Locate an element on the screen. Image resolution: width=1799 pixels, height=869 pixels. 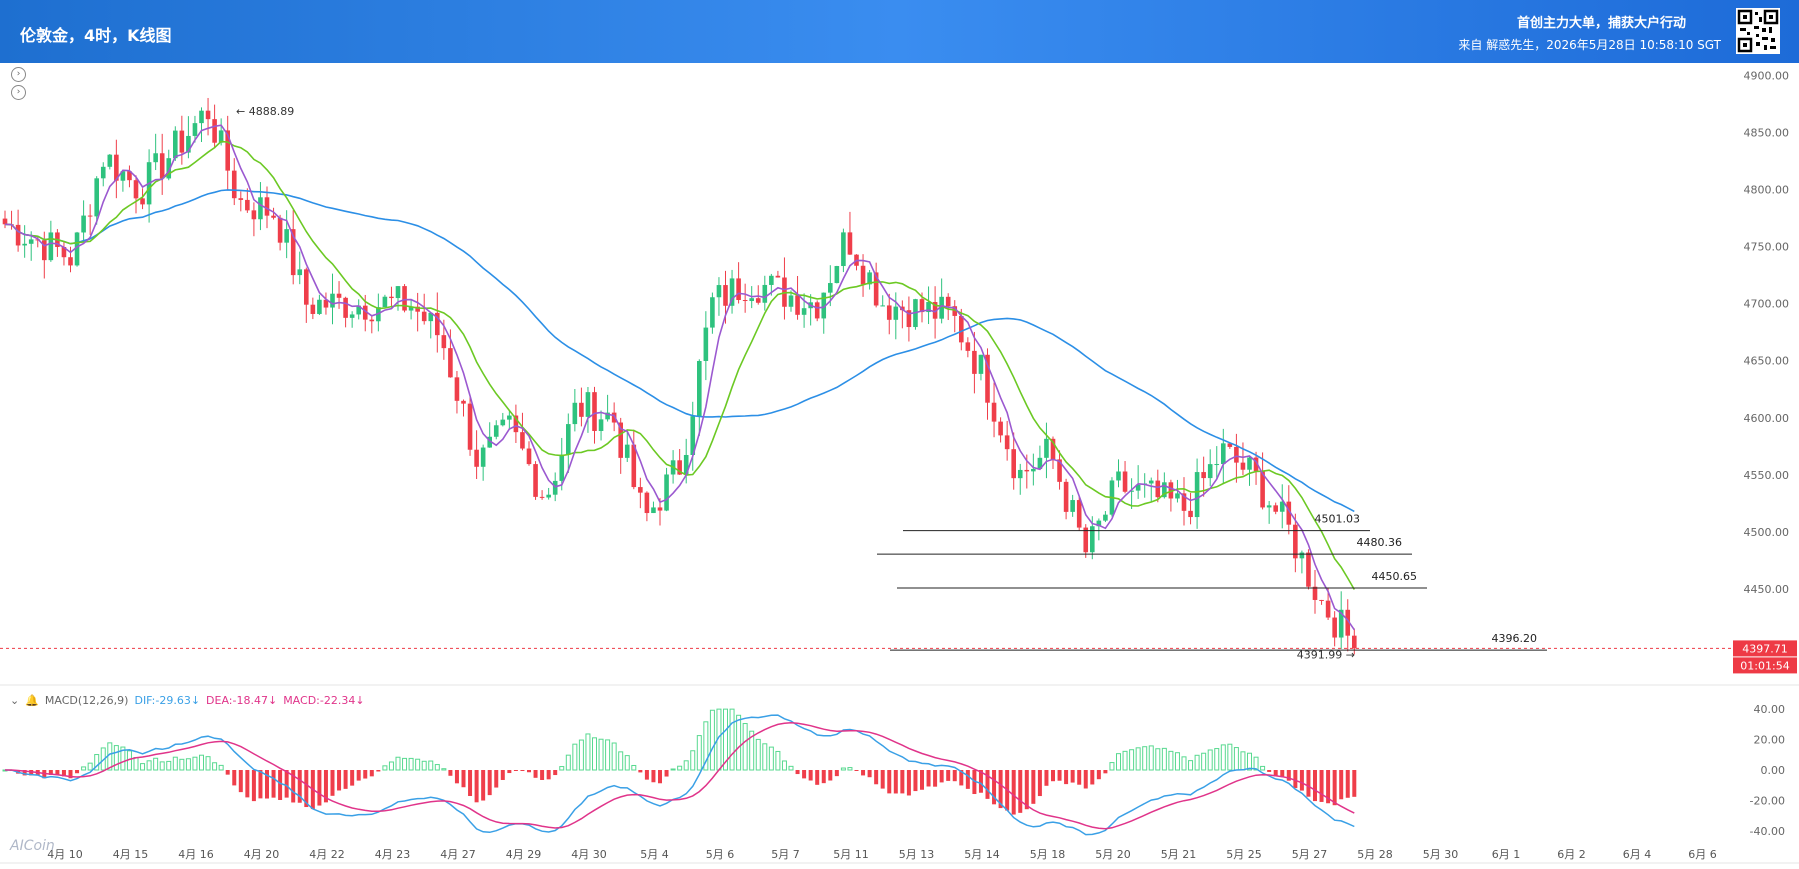
macd-value: MACD:-22.34↓ is located at coordinates (324, 700).